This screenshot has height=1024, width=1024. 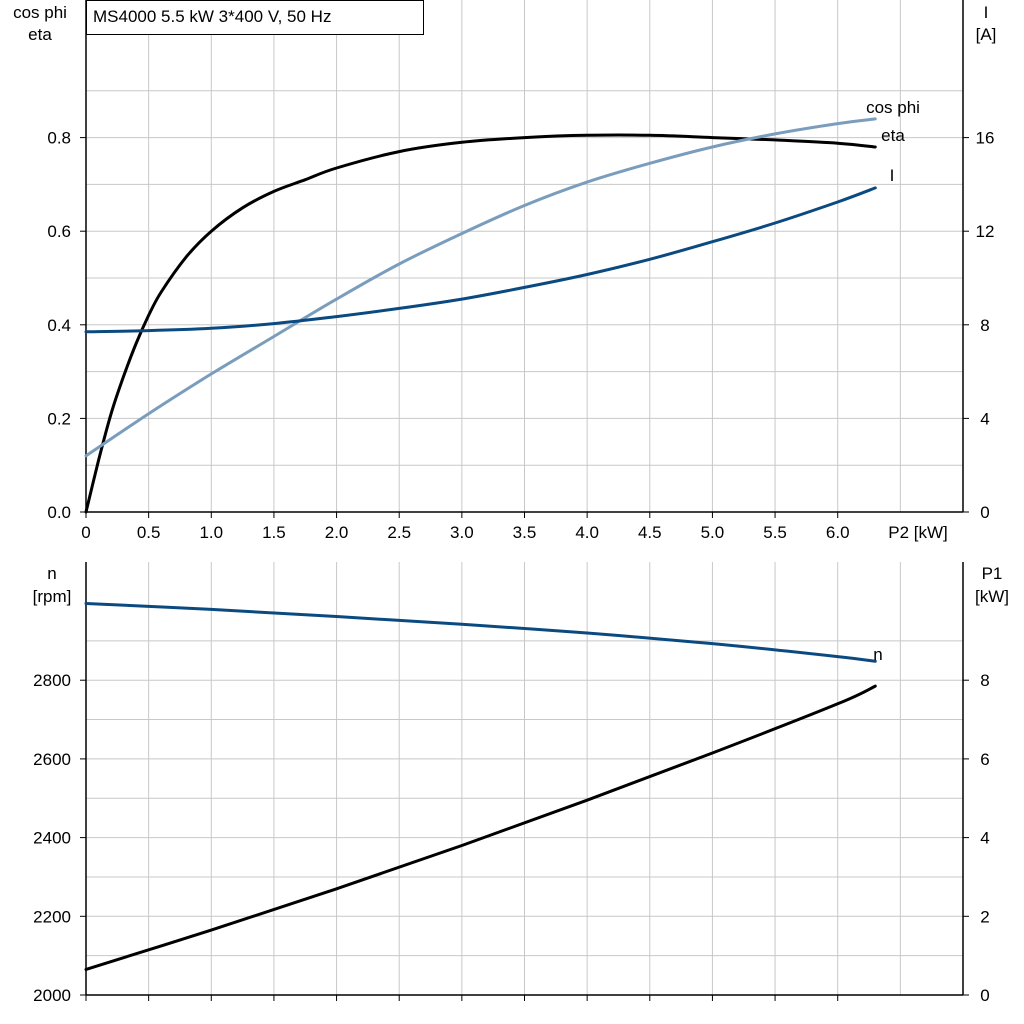 I want to click on series-label-cosphi: cos phi, so click(x=893, y=107).